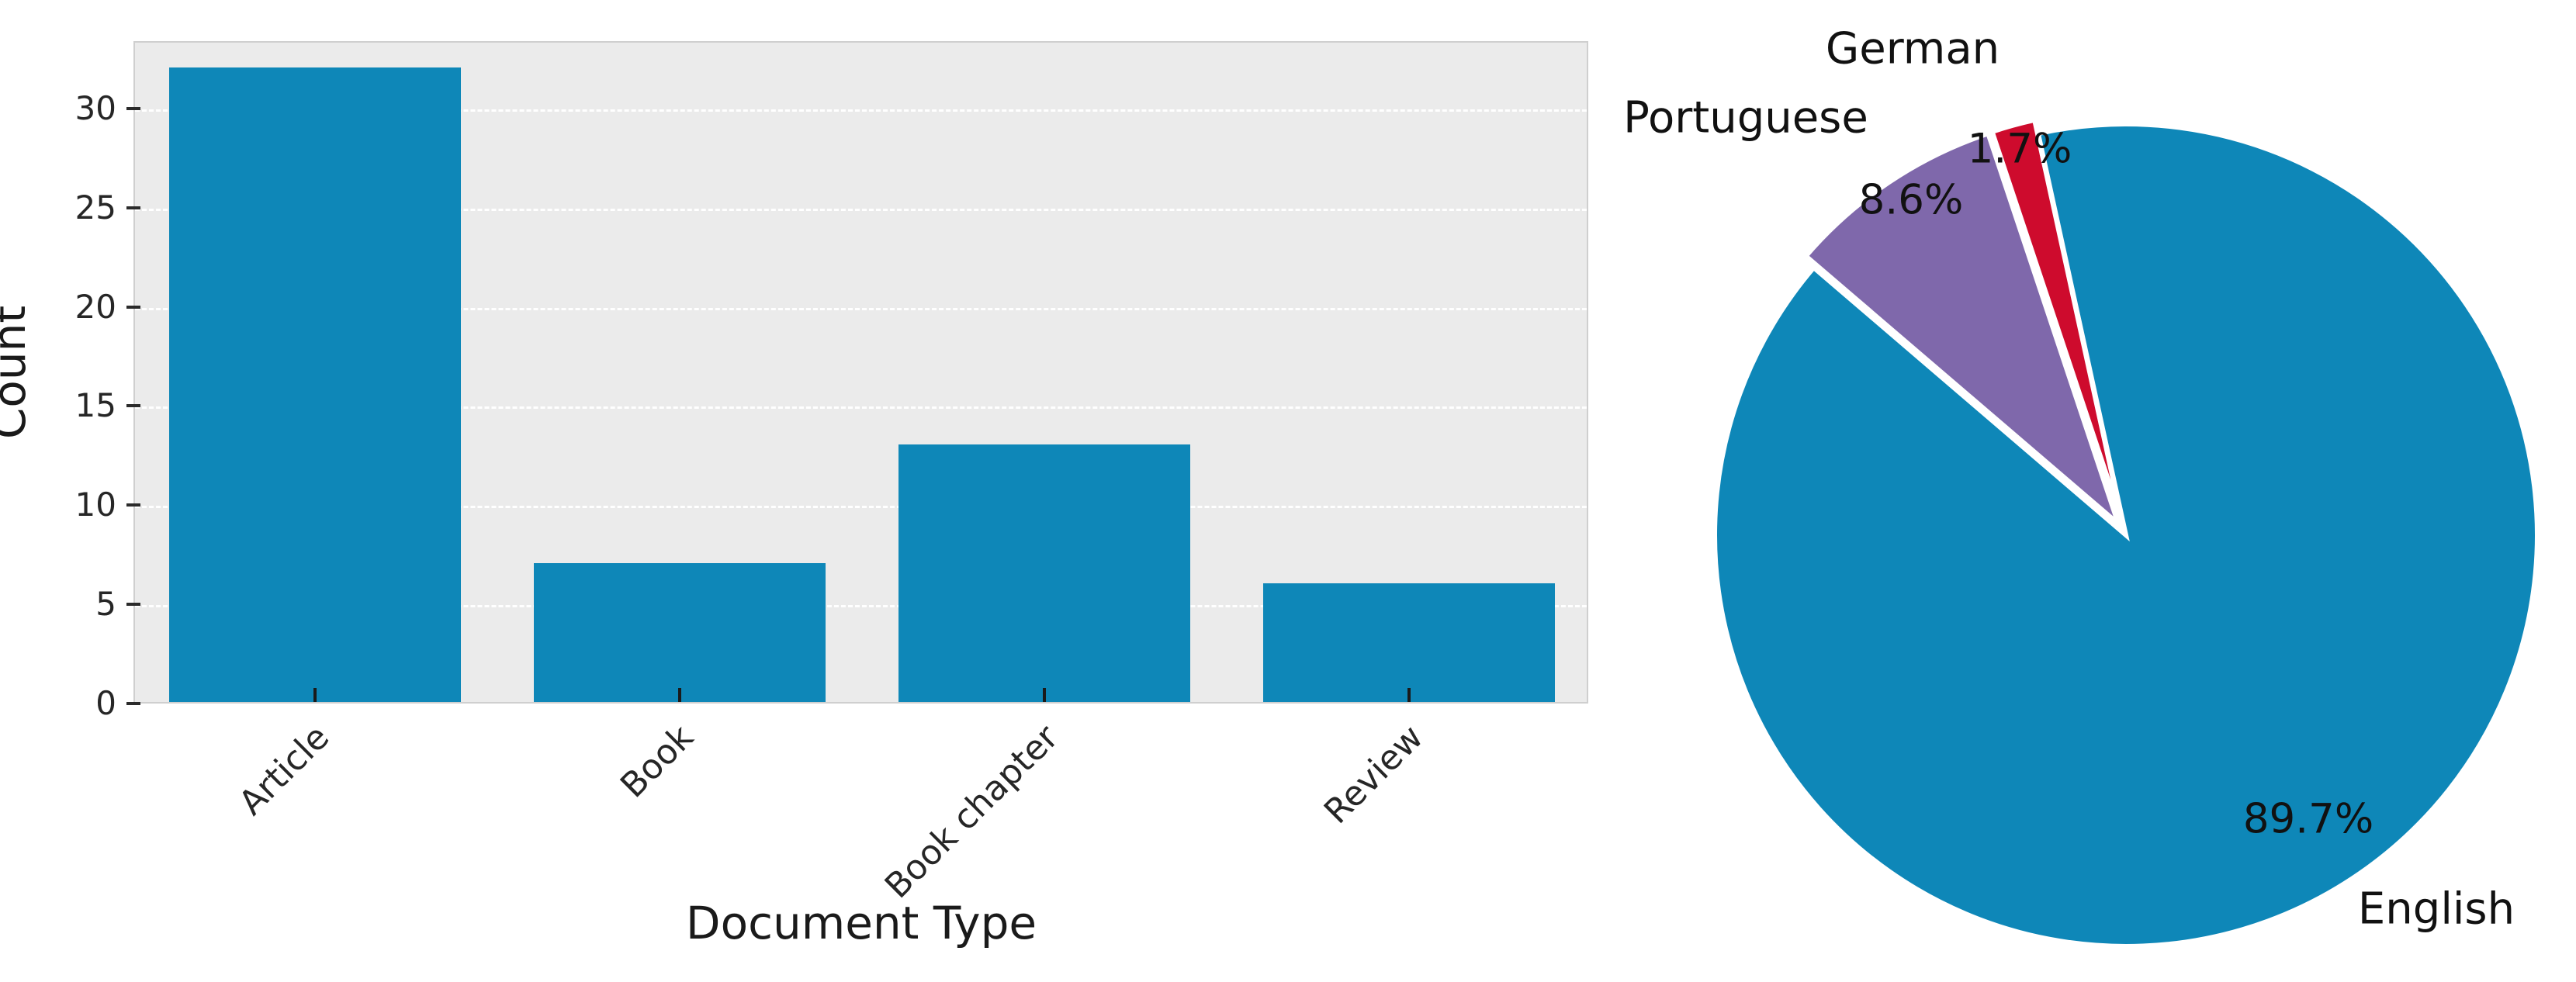 This screenshot has width=2576, height=982. Describe the element at coordinates (972, 812) in the screenshot. I see `x-tick-label-text: Book chapter` at that location.